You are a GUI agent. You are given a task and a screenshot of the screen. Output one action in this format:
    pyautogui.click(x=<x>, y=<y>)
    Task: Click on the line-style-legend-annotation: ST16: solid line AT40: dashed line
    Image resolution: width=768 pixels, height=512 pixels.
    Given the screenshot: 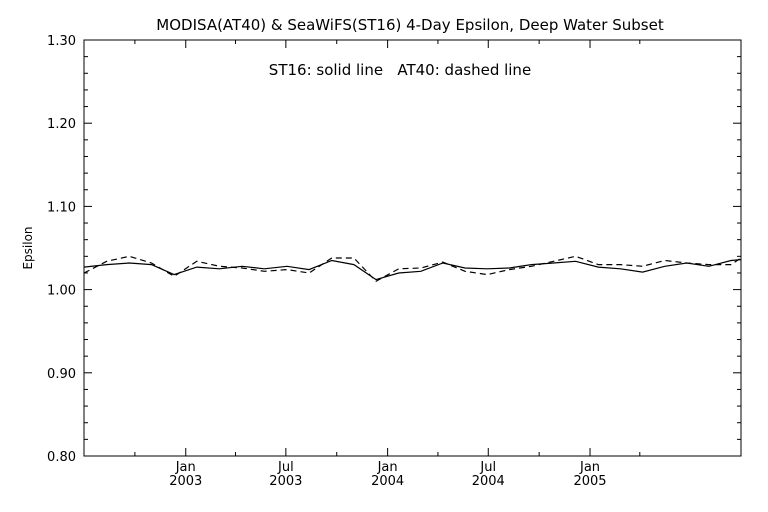 What is the action you would take?
    pyautogui.click(x=400, y=70)
    